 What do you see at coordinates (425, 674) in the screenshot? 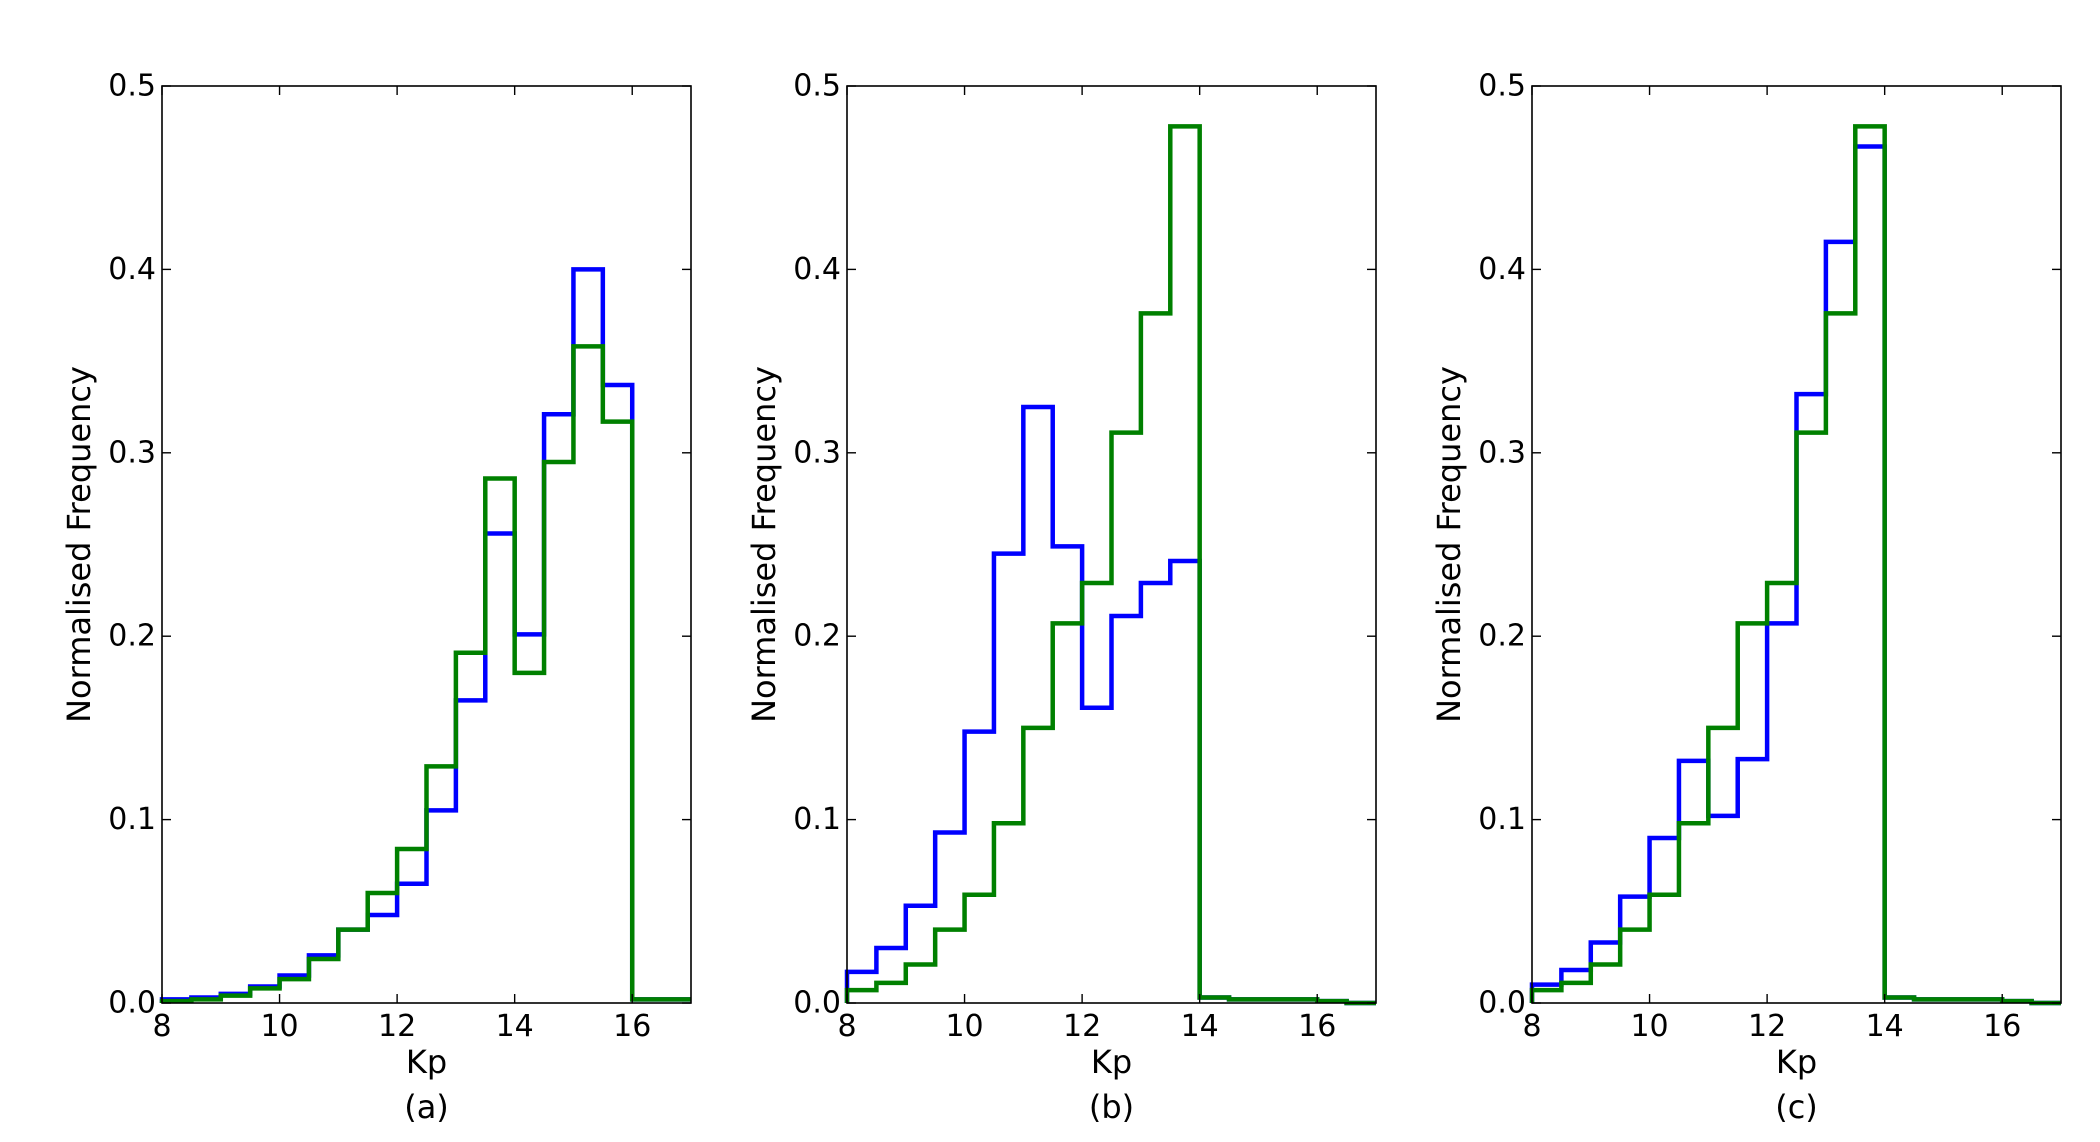
I see `series-line-green` at bounding box center [425, 674].